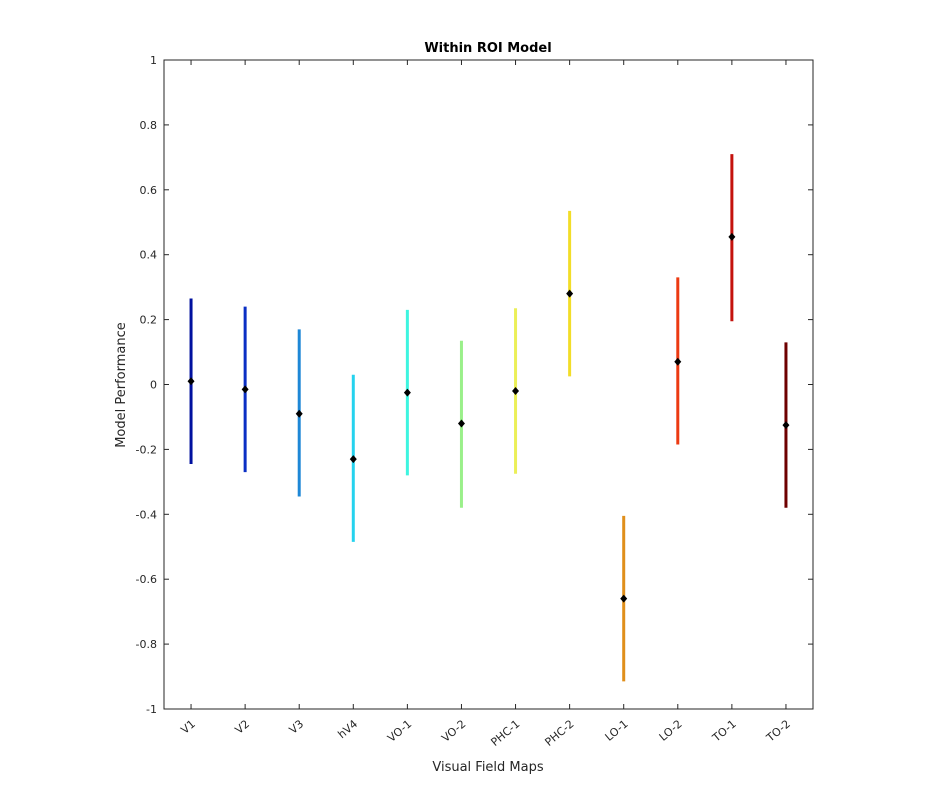 Image resolution: width=945 pixels, height=797 pixels. Describe the element at coordinates (151, 709) in the screenshot. I see `y-tick-label: -1` at that location.